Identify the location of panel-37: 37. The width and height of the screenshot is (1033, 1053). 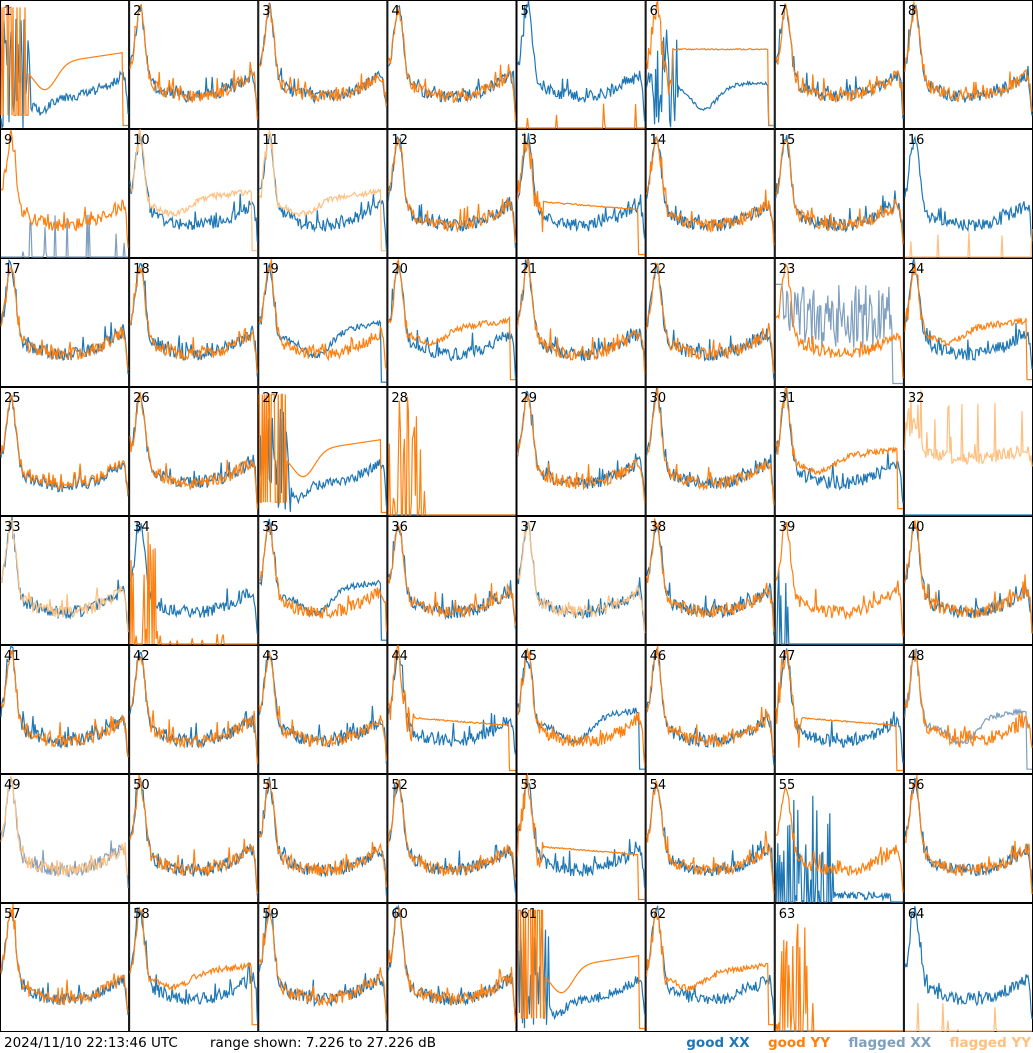
(581, 580).